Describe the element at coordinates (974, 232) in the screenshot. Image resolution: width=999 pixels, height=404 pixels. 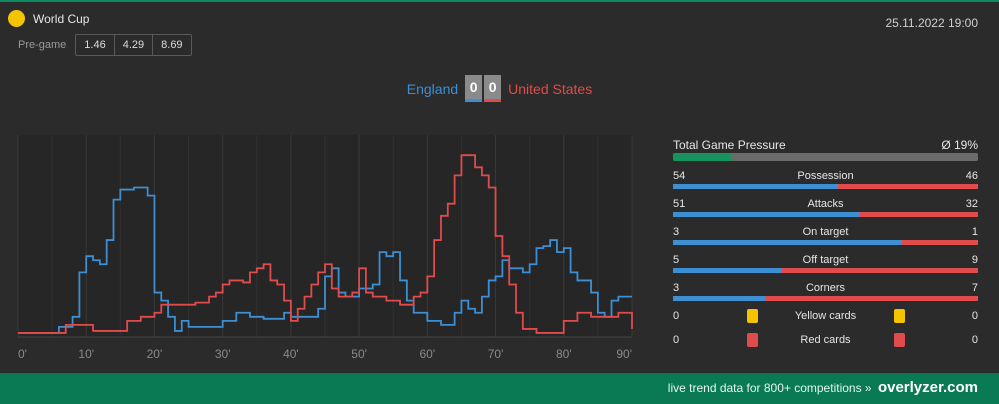
I see `stat-away-value: 1` at that location.